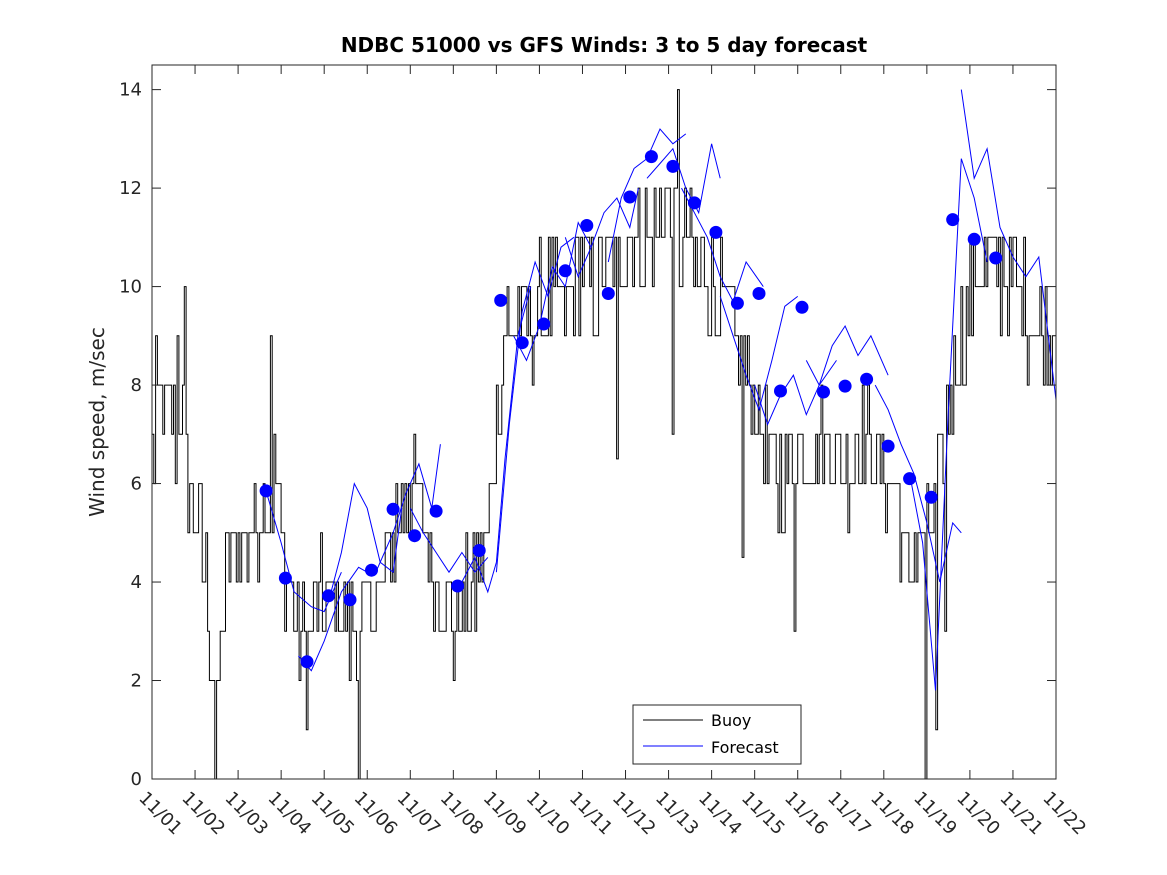 This screenshot has height=875, width=1167. I want to click on x-tick-label-8: 11/09, so click(505, 814).